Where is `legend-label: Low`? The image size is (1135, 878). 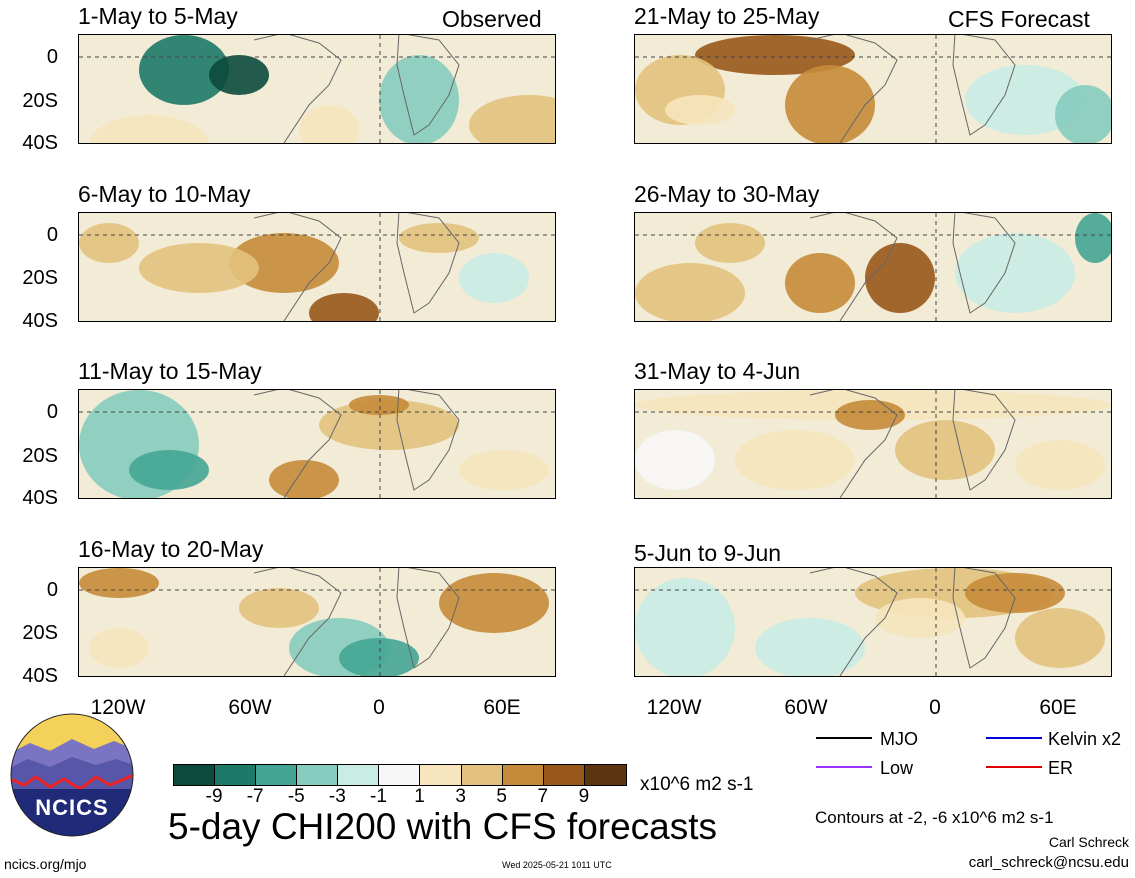
legend-label: Low is located at coordinates (897, 768).